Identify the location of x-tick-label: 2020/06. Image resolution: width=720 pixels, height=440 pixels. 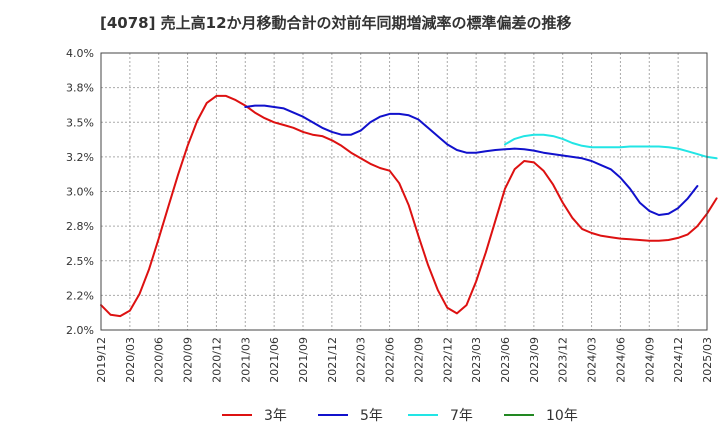
(159, 360).